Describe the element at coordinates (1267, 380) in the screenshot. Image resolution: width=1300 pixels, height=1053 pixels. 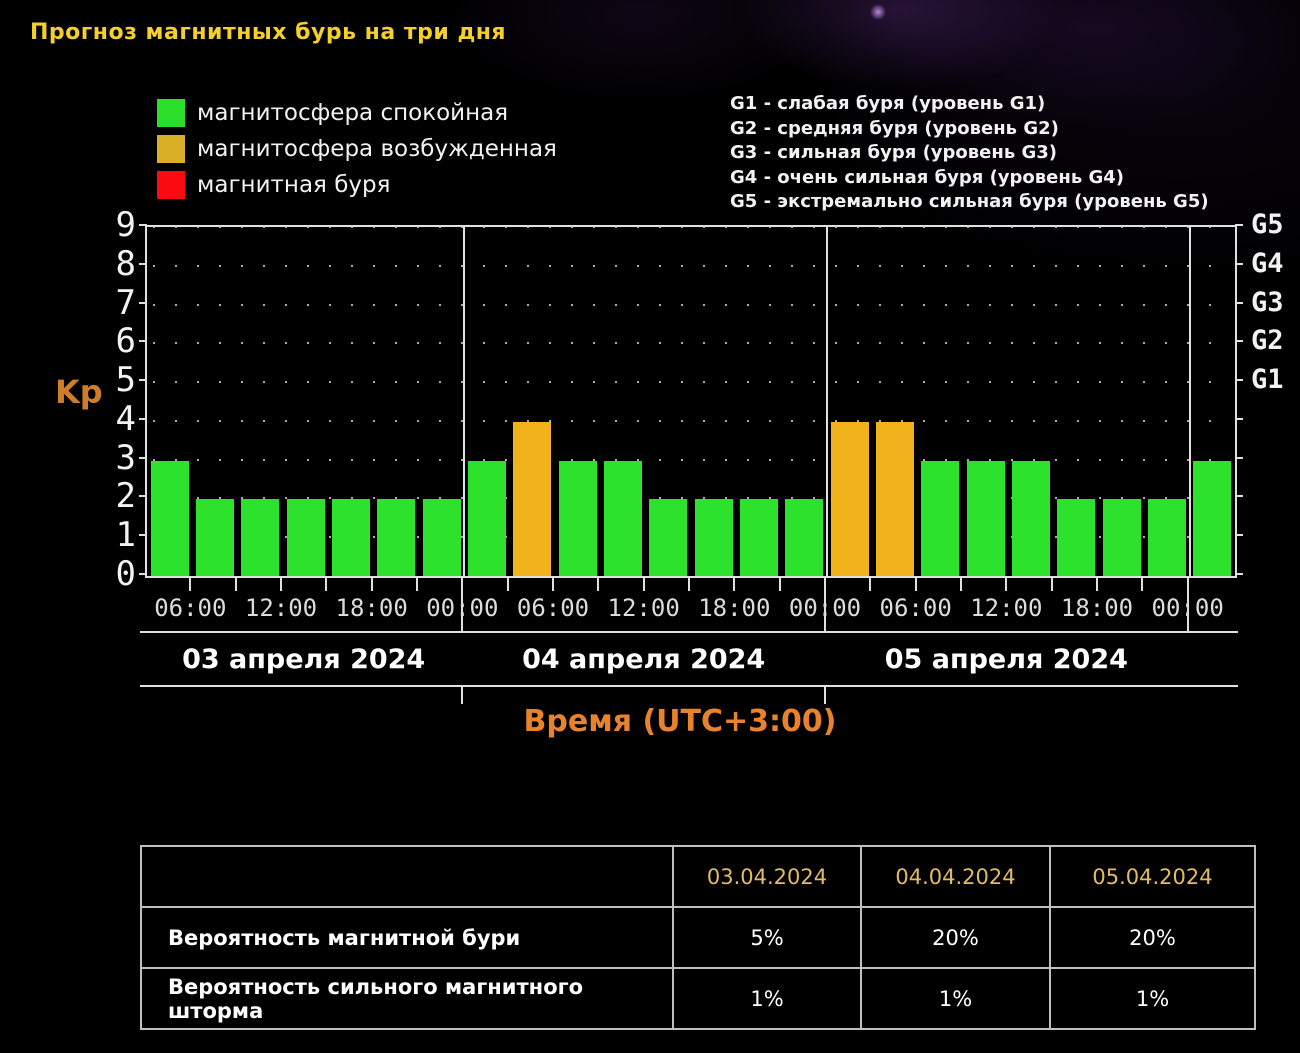
I see `g-level-label-g1: G1` at that location.